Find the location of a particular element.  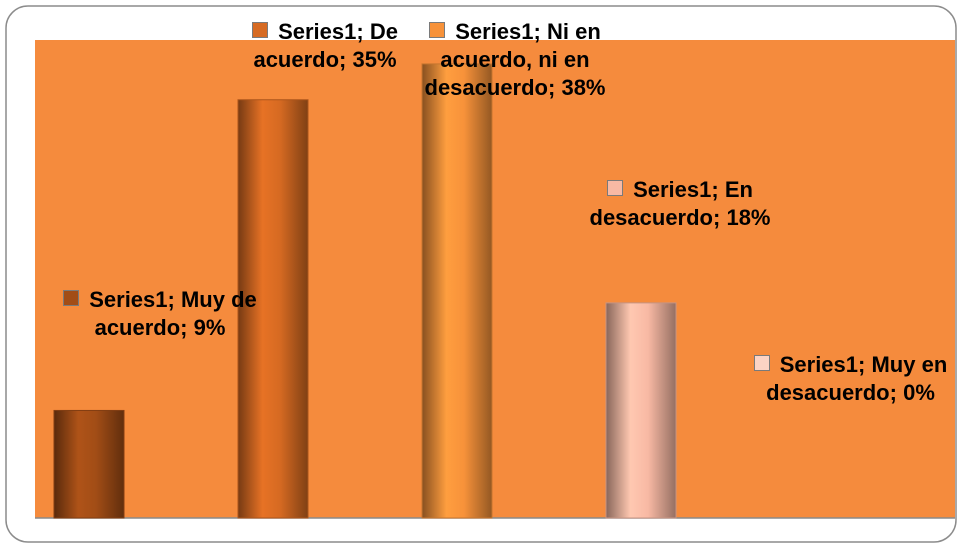

value-label: 38% is located at coordinates (583, 87).